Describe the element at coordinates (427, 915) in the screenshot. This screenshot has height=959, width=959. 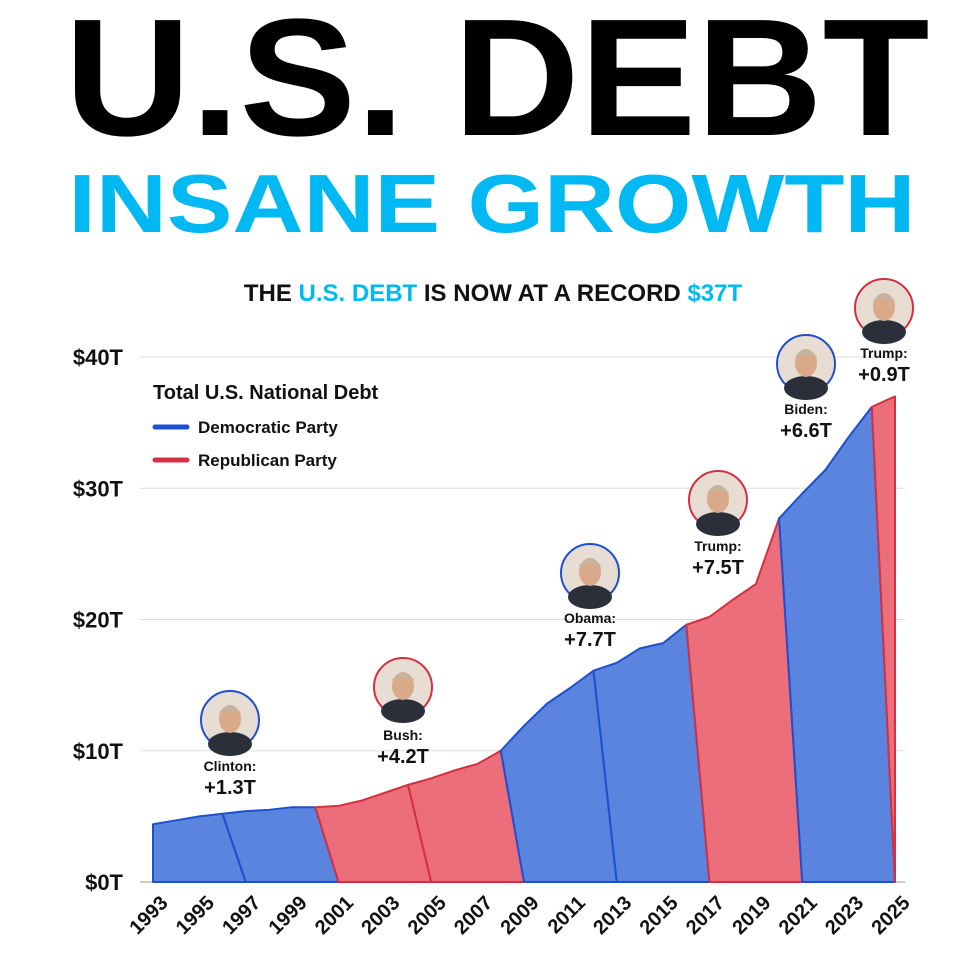
I see `x-tick-label: 2005` at that location.